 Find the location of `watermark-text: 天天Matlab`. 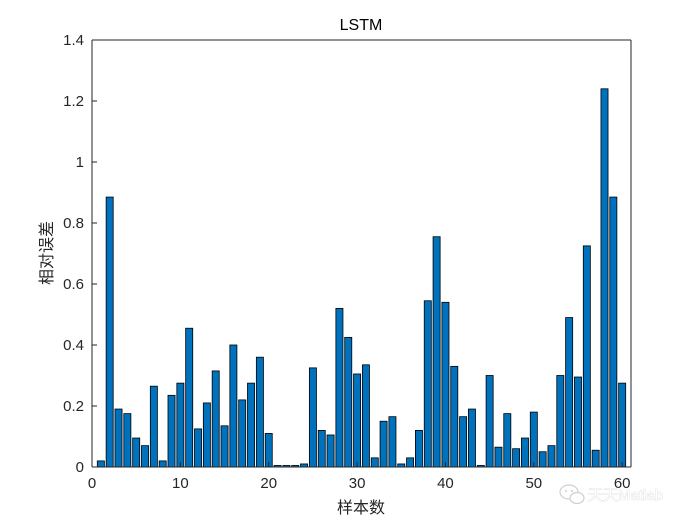

watermark-text: 天天Matlab is located at coordinates (625, 495).